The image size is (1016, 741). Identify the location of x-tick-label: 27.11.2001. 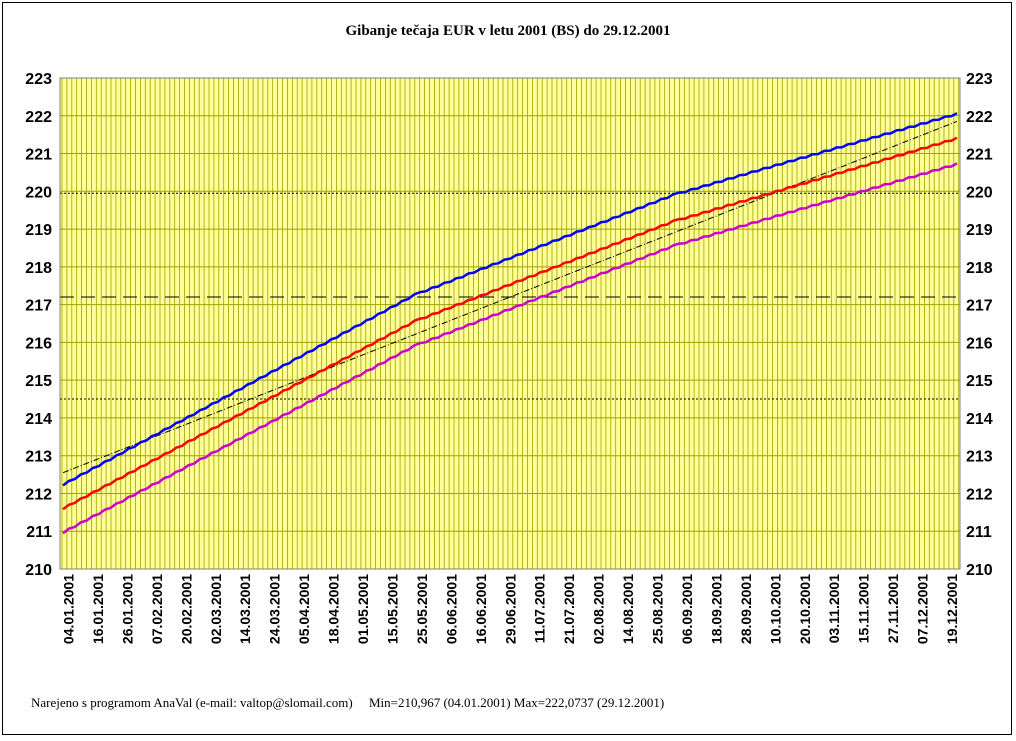
(893, 609).